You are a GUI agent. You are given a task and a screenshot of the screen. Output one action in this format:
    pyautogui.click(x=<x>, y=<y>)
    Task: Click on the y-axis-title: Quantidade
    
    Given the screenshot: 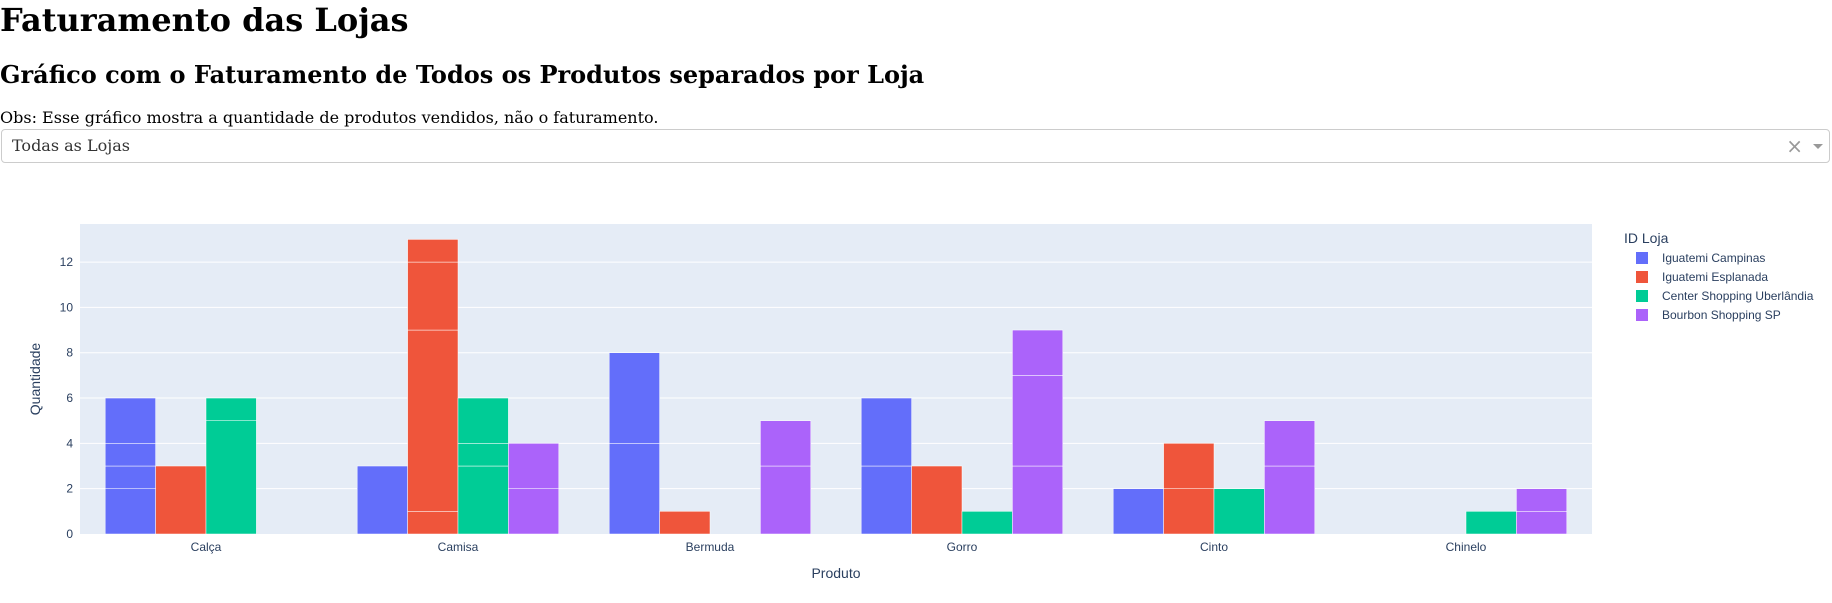 What is the action you would take?
    pyautogui.click(x=35, y=379)
    